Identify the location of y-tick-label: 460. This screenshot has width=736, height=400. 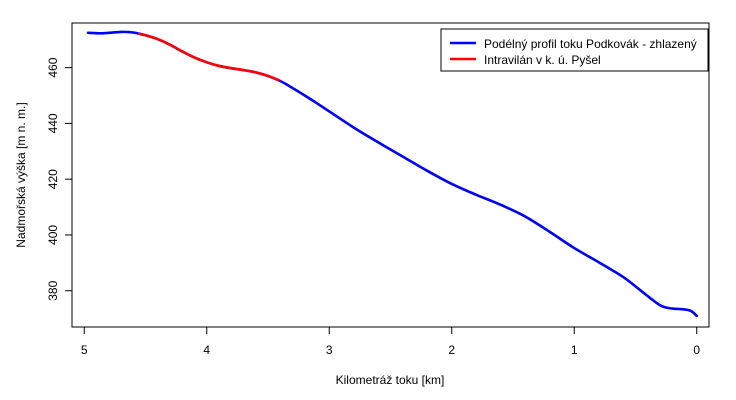
(53, 67).